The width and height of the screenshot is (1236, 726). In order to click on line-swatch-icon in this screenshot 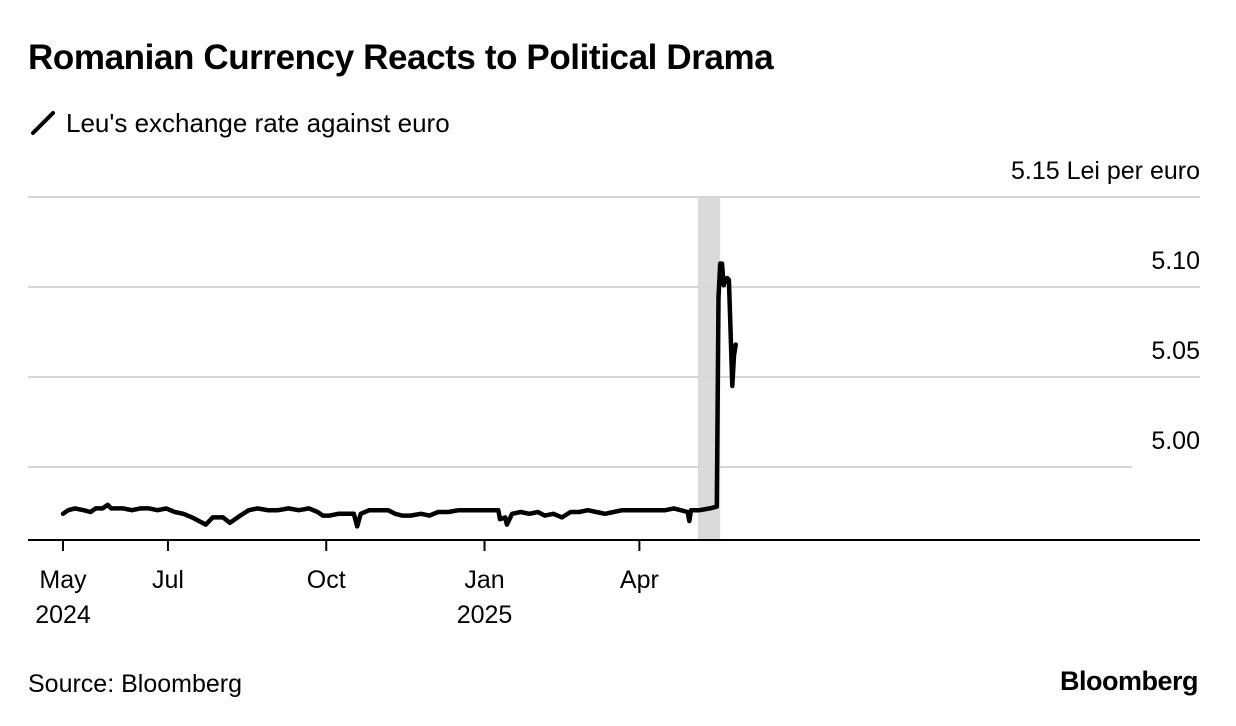, I will do `click(43, 123)`.